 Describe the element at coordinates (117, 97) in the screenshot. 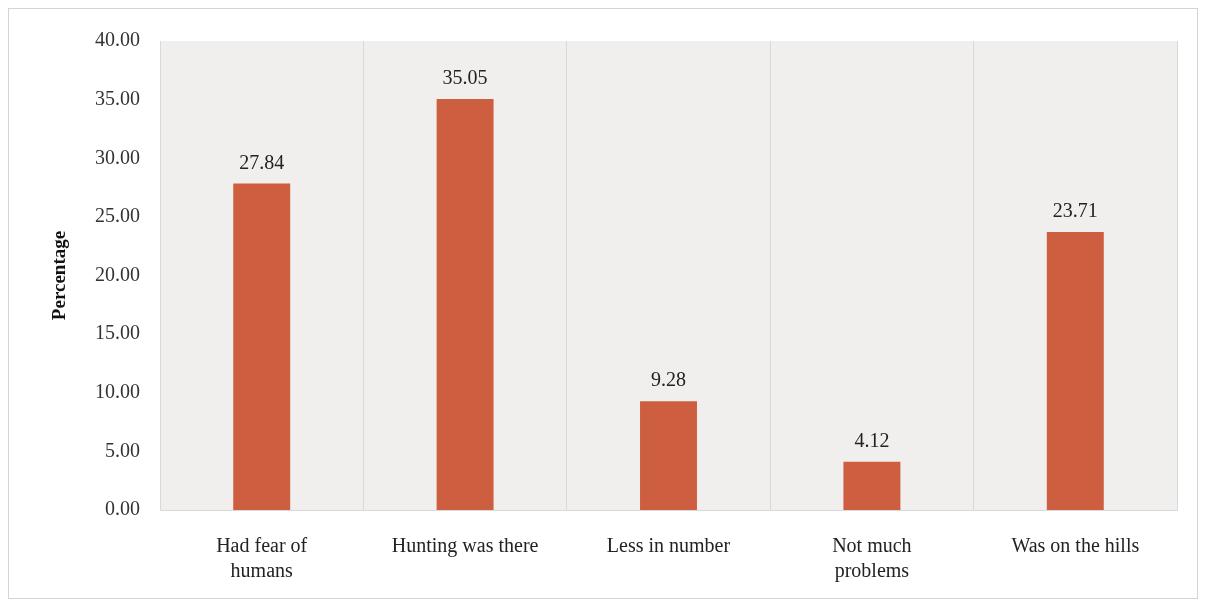

I see `y-tick-label: 35.00` at that location.